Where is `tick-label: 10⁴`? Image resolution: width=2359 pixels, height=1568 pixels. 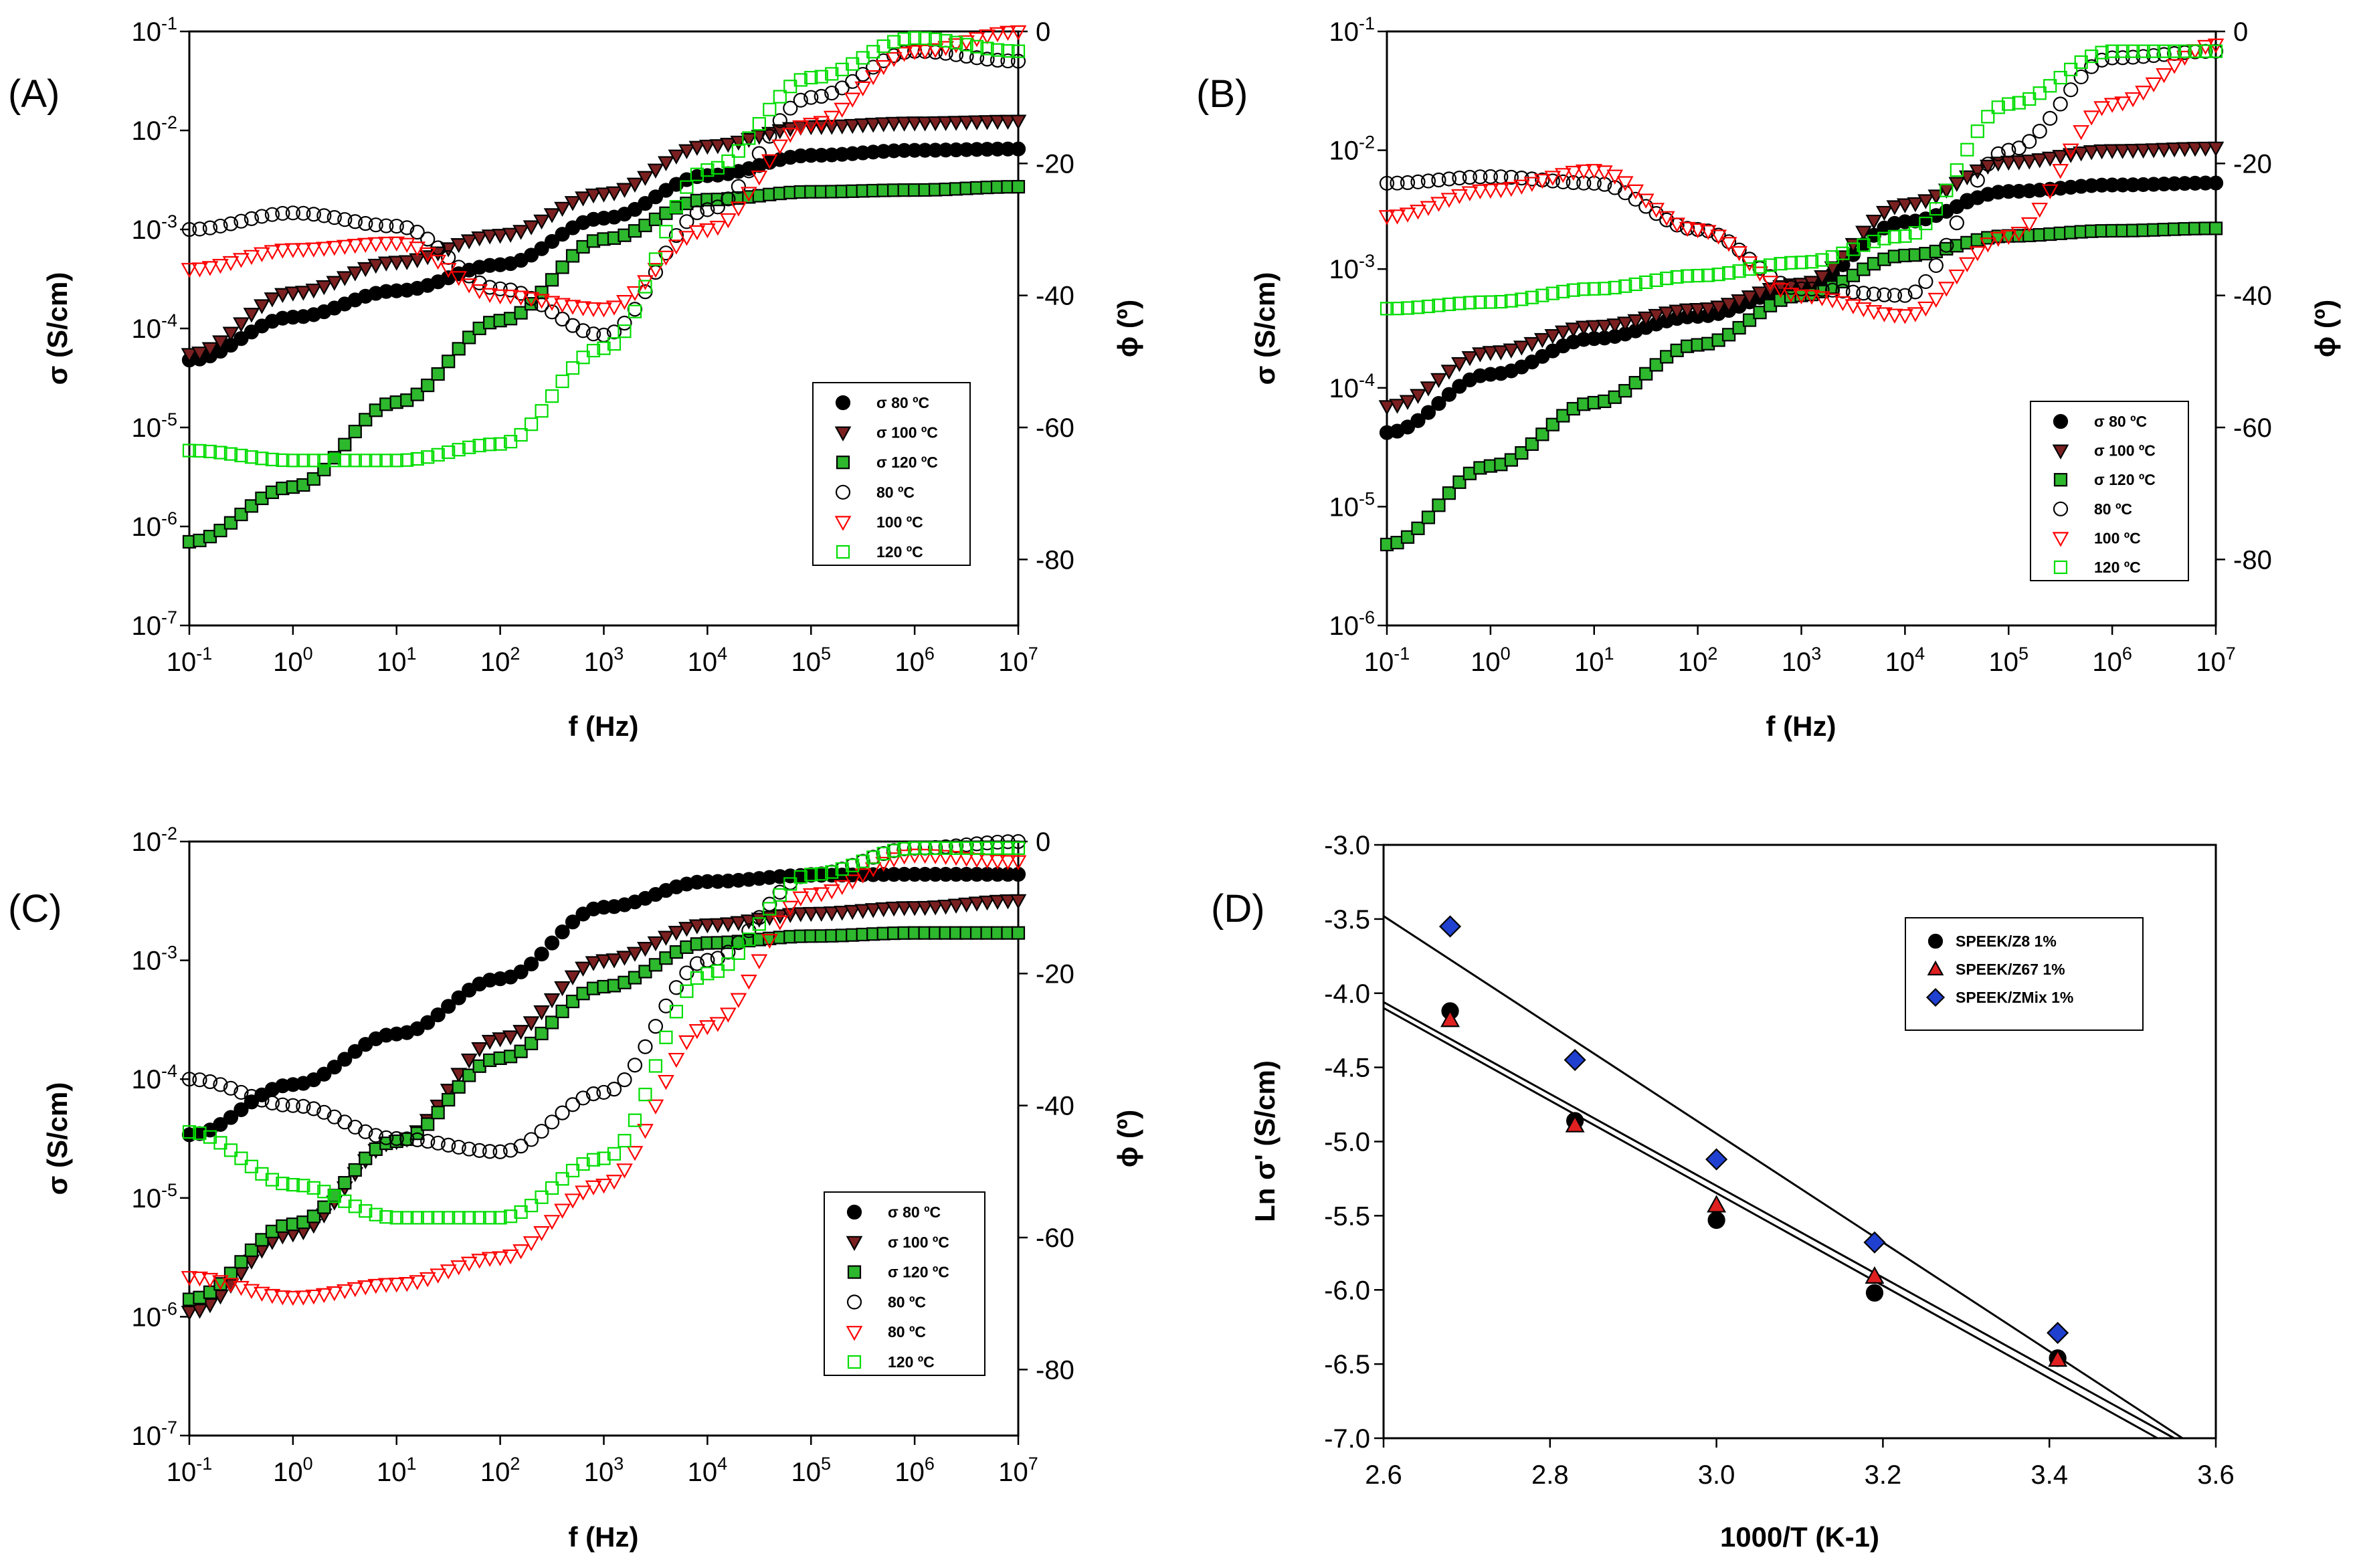
tick-label: 10⁴ is located at coordinates (708, 660).